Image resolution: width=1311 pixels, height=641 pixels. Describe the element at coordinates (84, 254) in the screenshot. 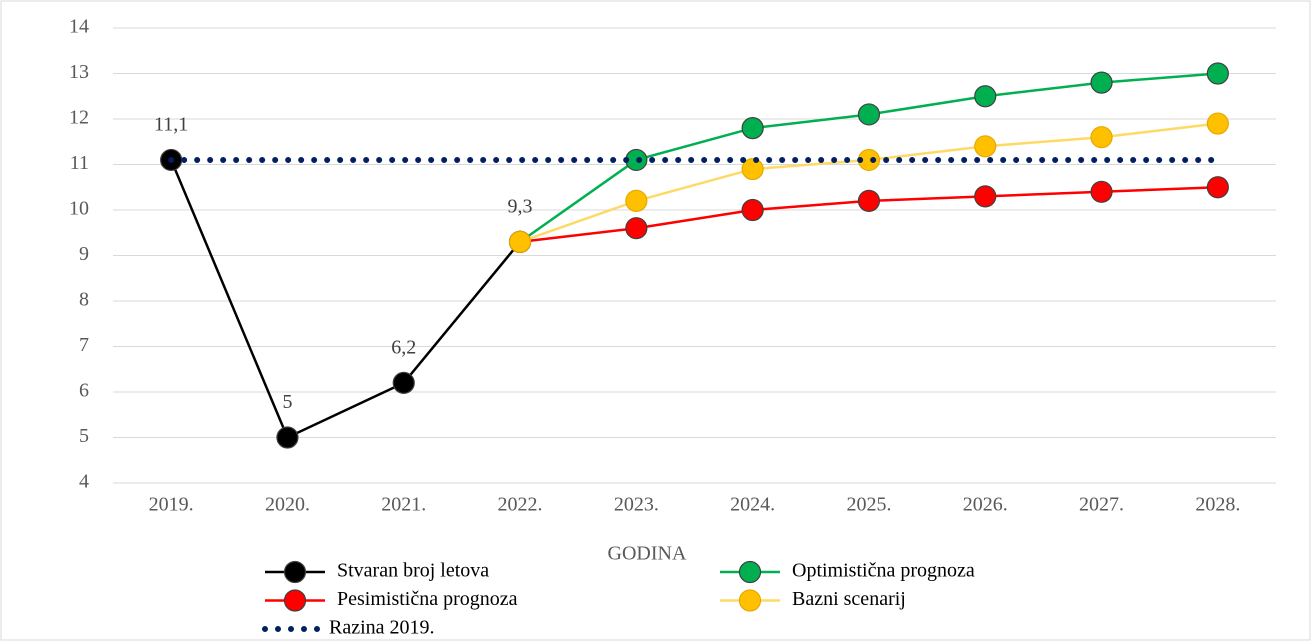

I see `y-tick-label: 9` at that location.